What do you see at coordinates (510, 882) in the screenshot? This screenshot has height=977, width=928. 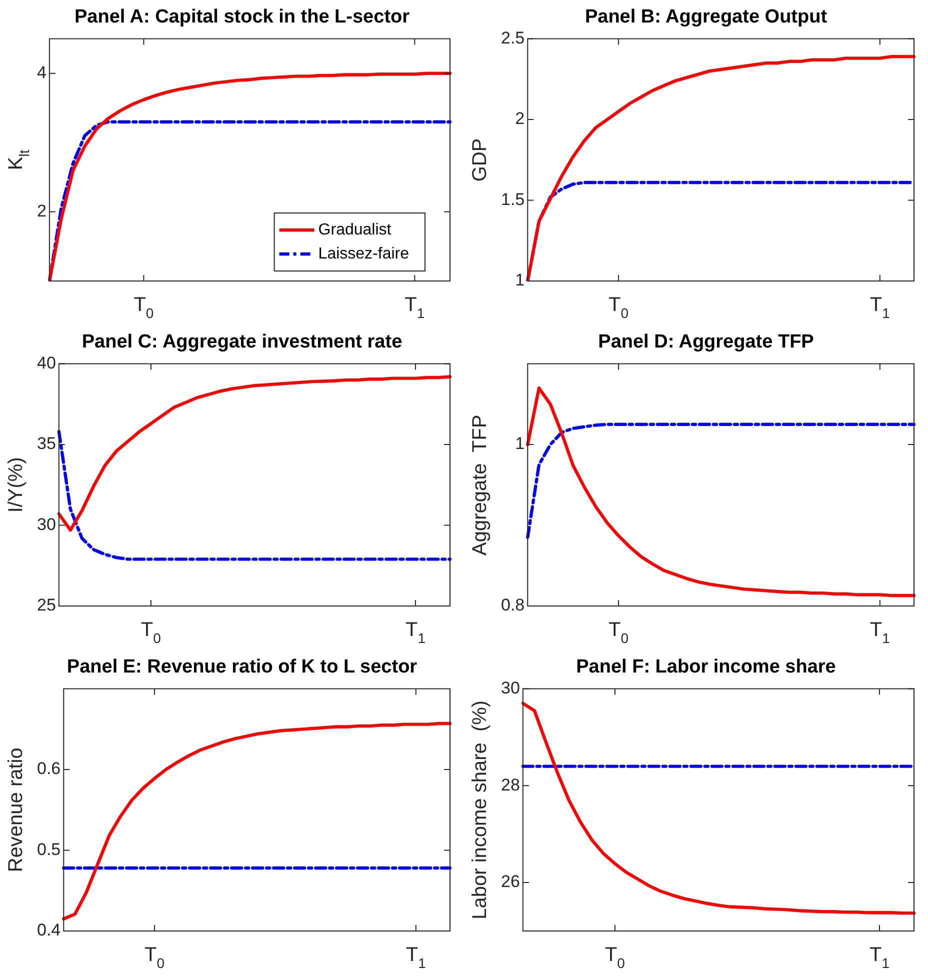 I see `y-tick-label: 26` at bounding box center [510, 882].